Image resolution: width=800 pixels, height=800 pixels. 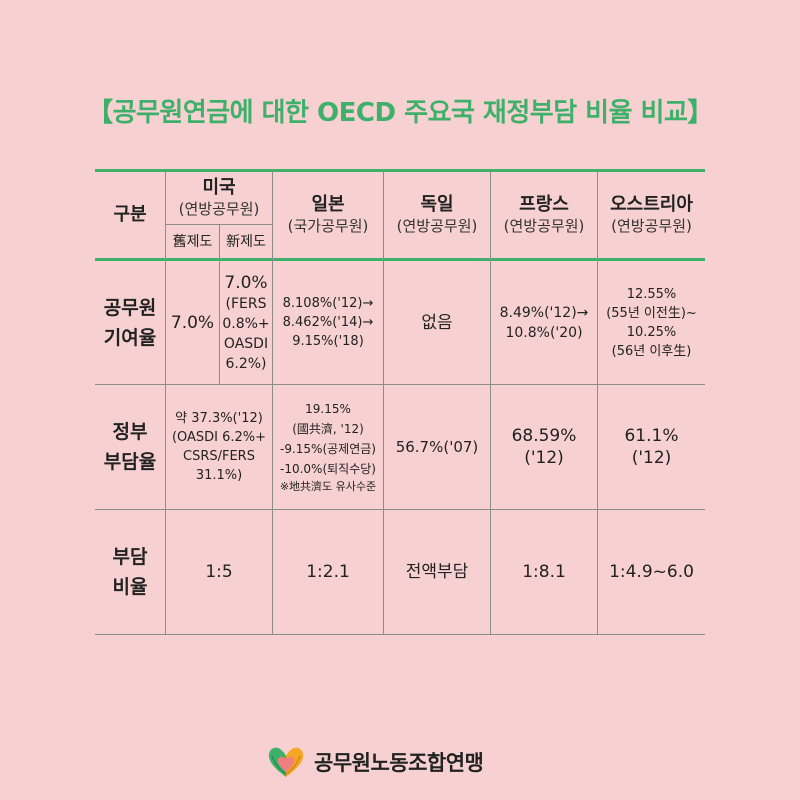 What do you see at coordinates (130, 307) in the screenshot?
I see `row-label-contribution-line1: 공무원` at bounding box center [130, 307].